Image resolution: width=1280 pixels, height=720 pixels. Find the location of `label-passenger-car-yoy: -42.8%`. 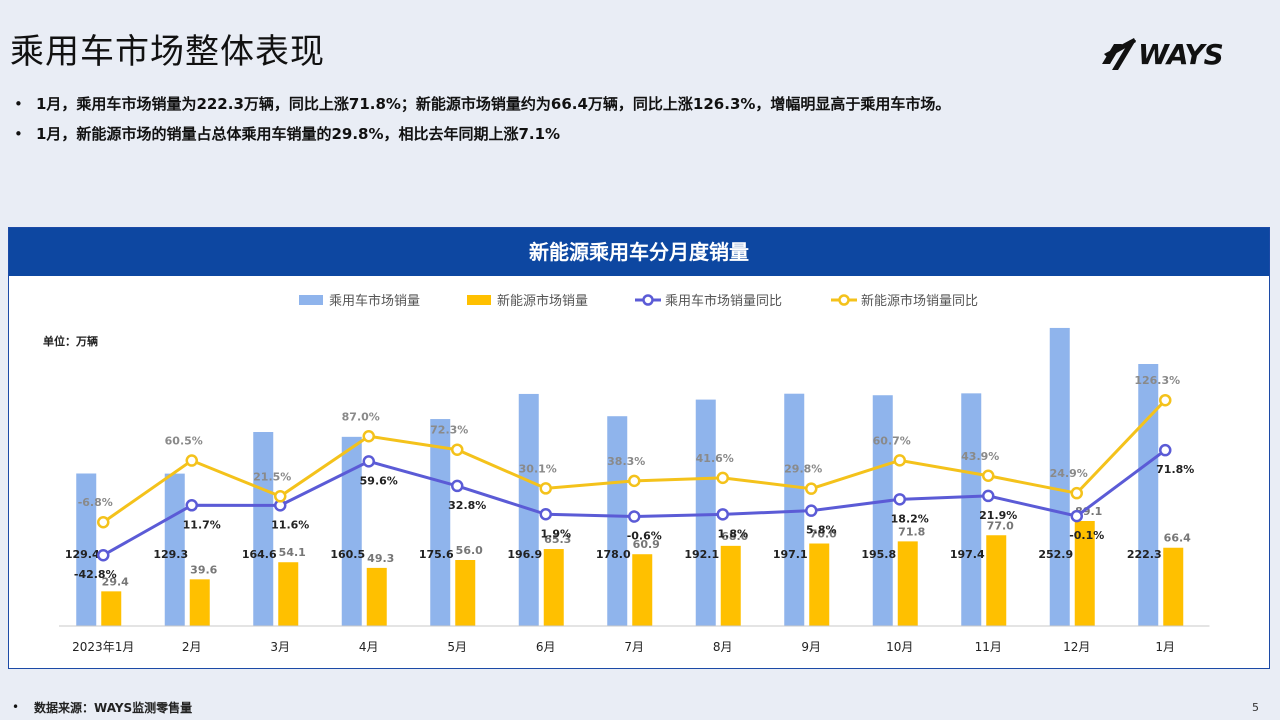

label-passenger-car-yoy: -42.8% is located at coordinates (95, 574).